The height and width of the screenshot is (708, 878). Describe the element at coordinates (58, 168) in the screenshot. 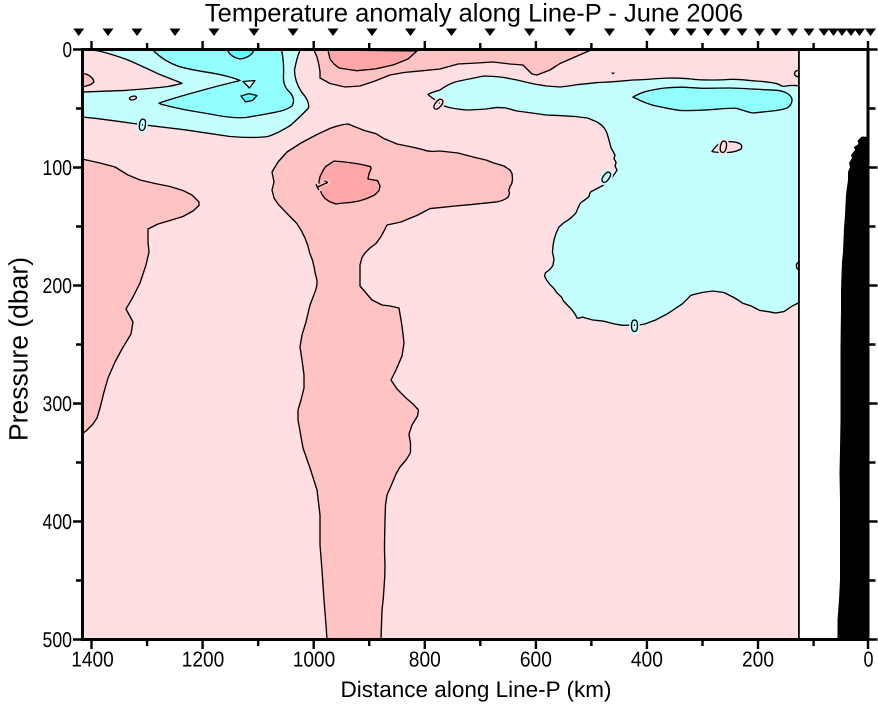

I see `svg-text: 100` at that location.